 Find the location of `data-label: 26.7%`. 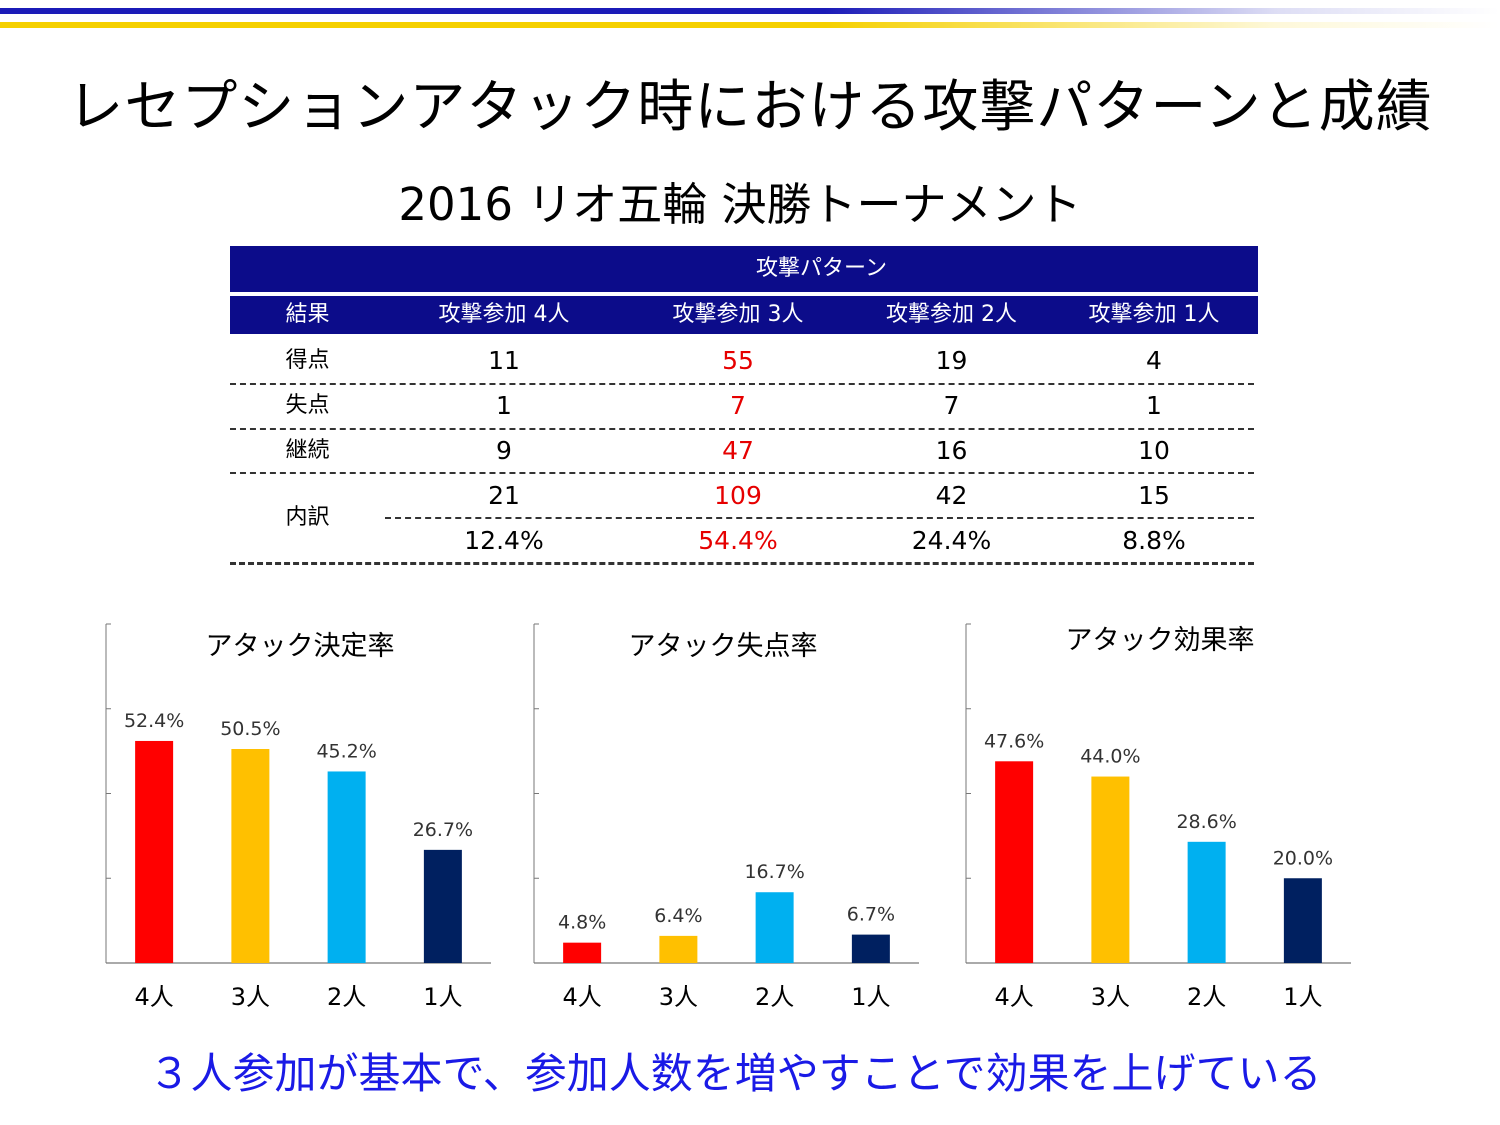

data-label: 26.7% is located at coordinates (443, 830).